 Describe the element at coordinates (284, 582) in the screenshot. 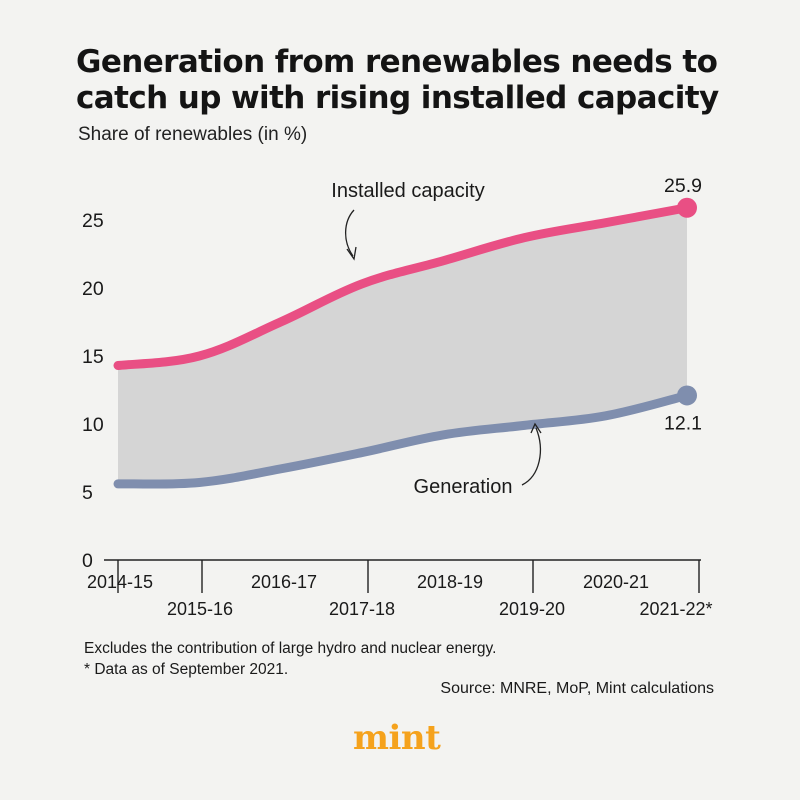

I see `x-tick-label: 2016-17` at that location.